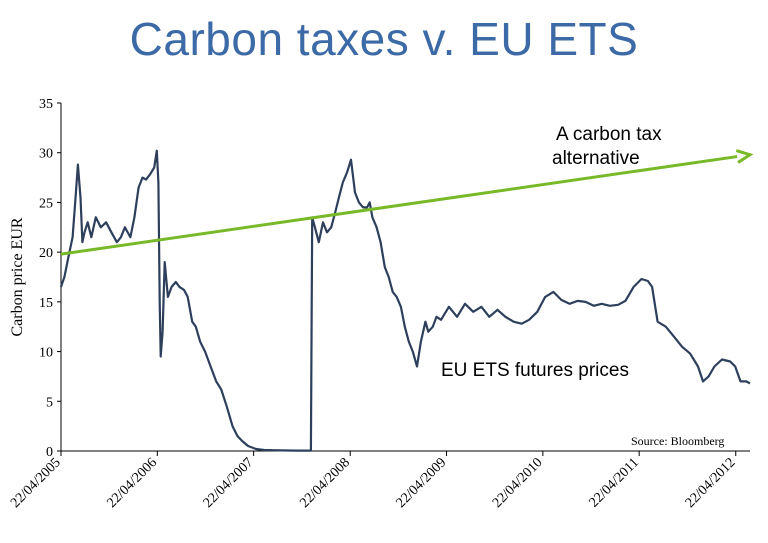 The height and width of the screenshot is (543, 768). Describe the element at coordinates (46, 104) in the screenshot. I see `y-tick-label: 35` at that location.